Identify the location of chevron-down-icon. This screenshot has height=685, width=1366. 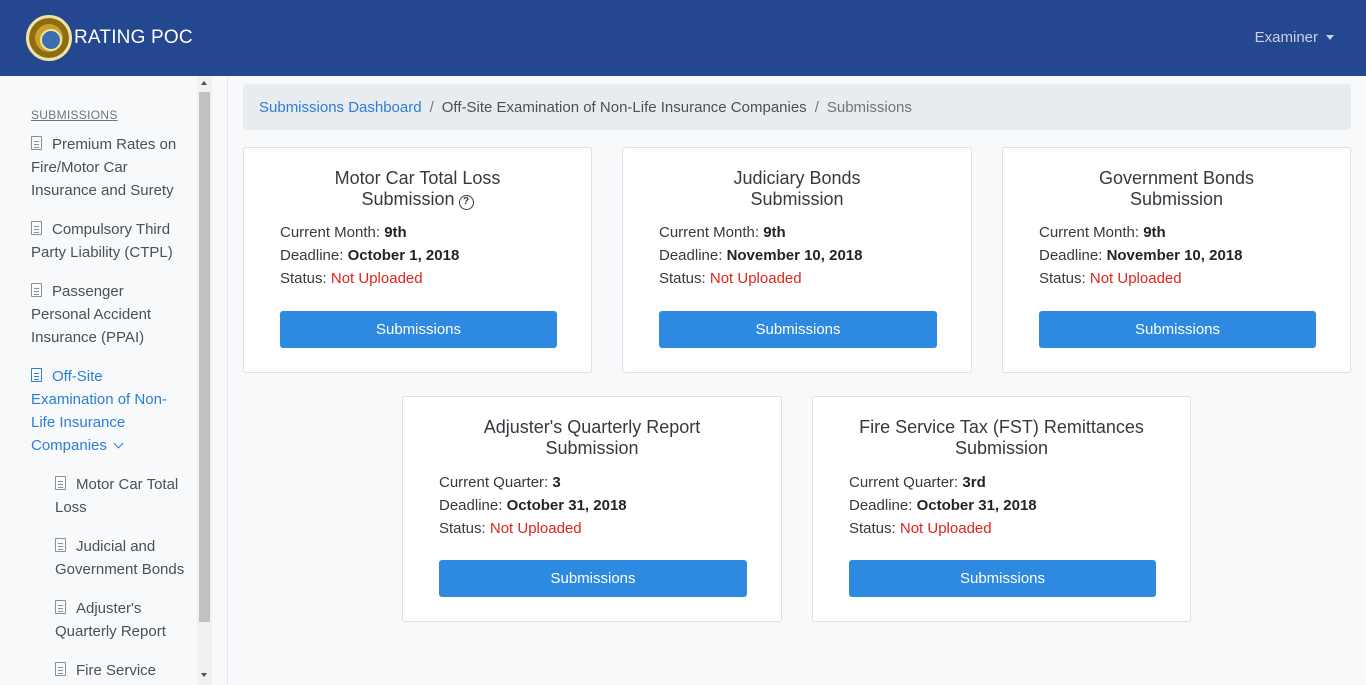
(118, 443).